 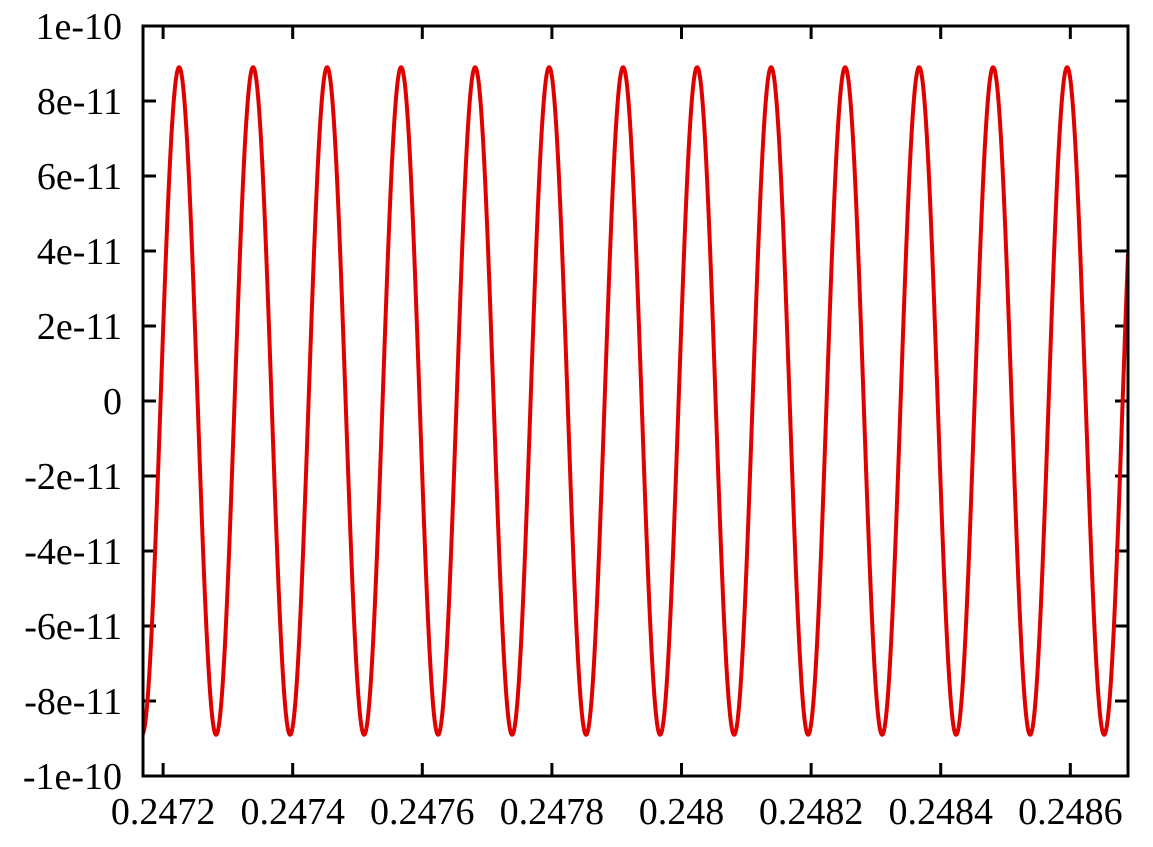 I want to click on y-tick-label: -6e-11, so click(x=73, y=627).